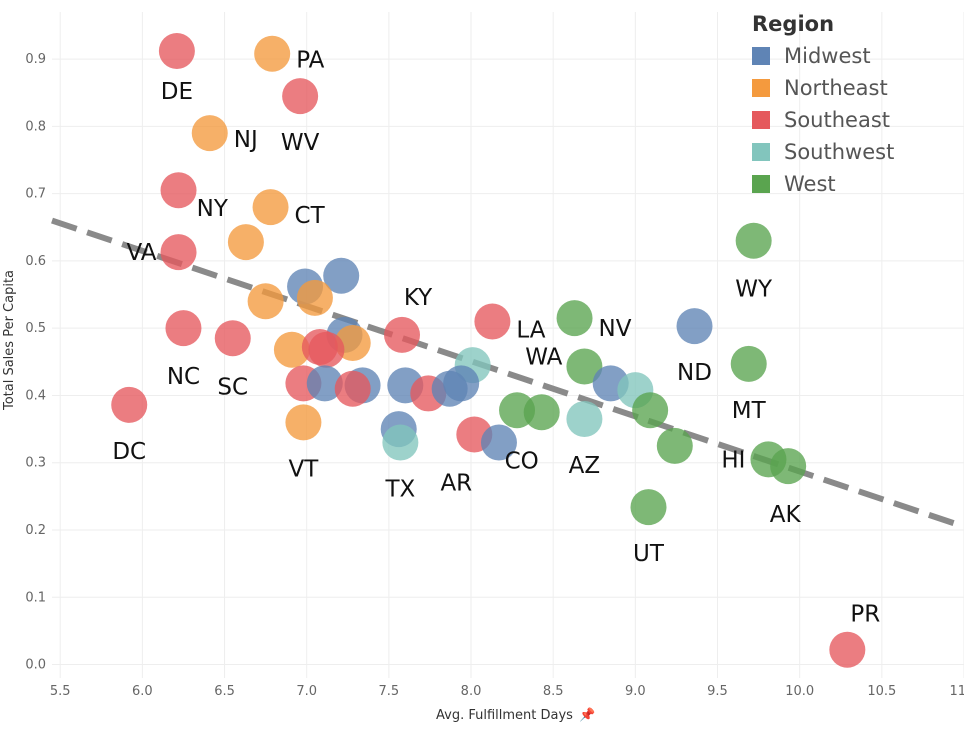 The height and width of the screenshot is (730, 964). I want to click on x-axis-title-wrap: Avg. Fulfillment Days 📌, so click(515, 715).